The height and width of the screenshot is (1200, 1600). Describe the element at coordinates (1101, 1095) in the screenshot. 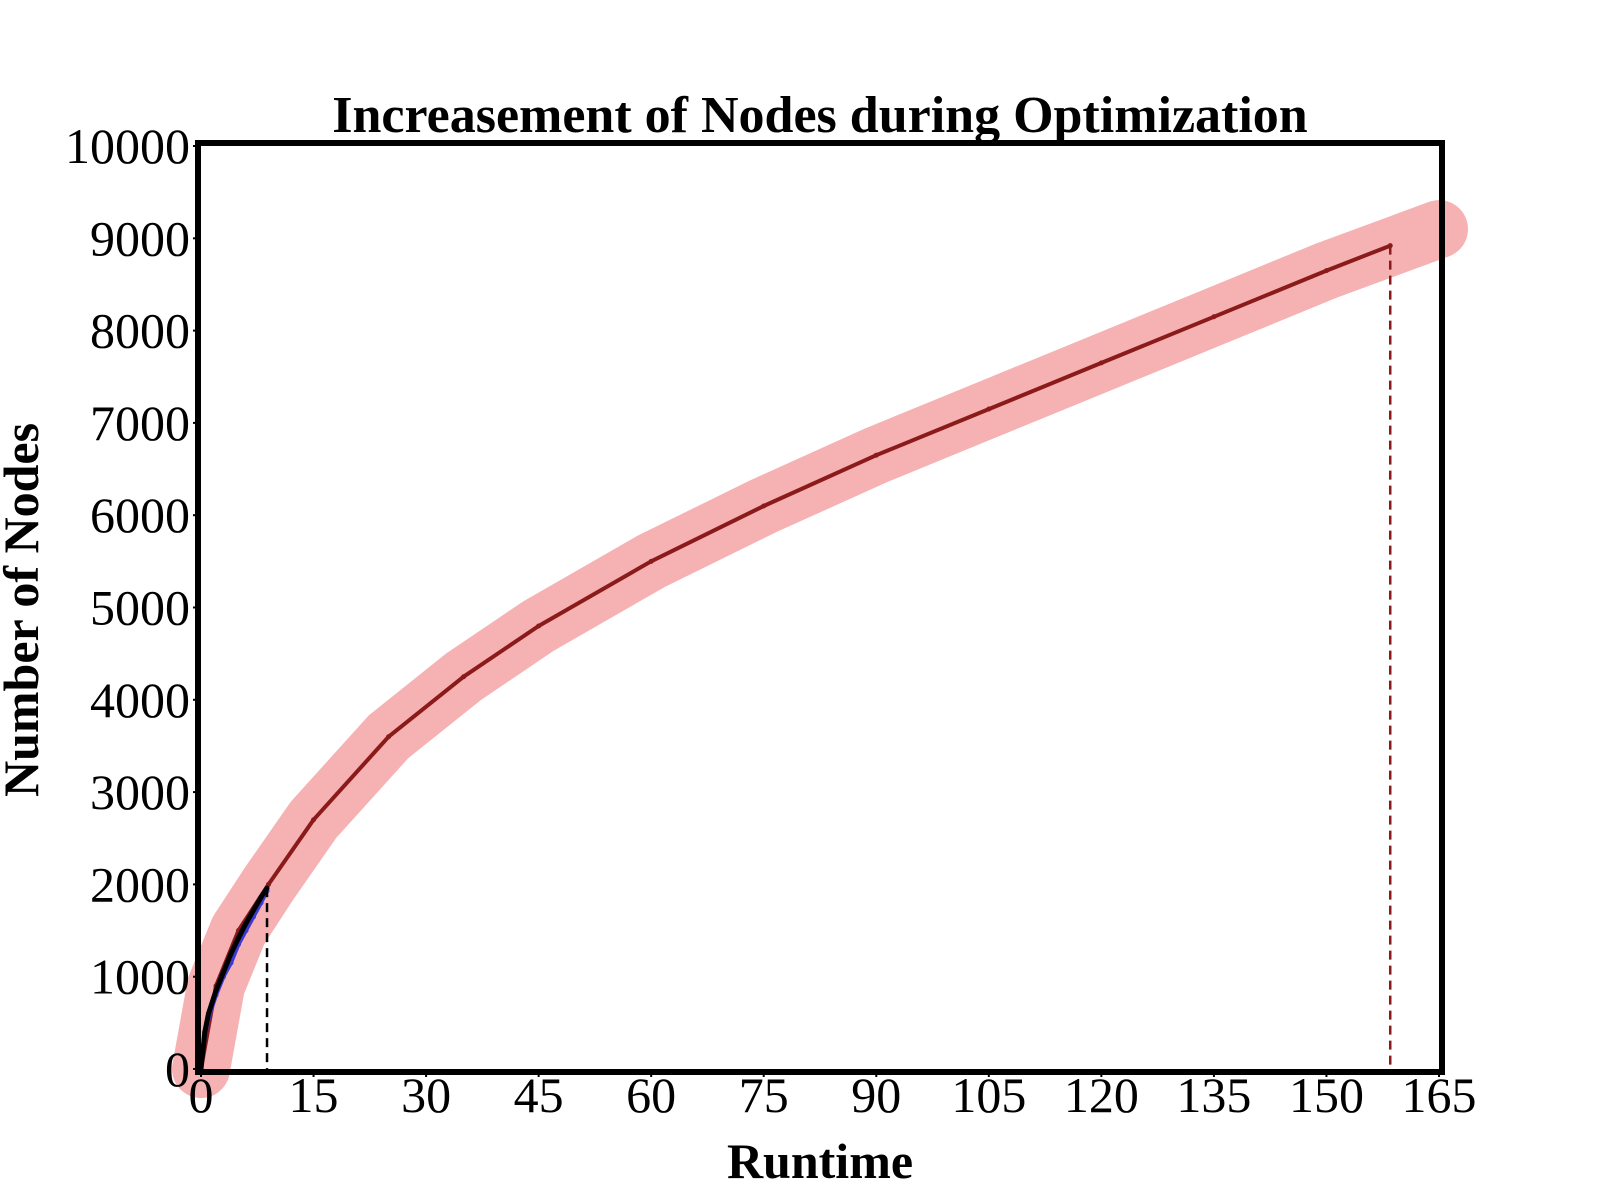

I see `x-tick-label-8: 120` at that location.